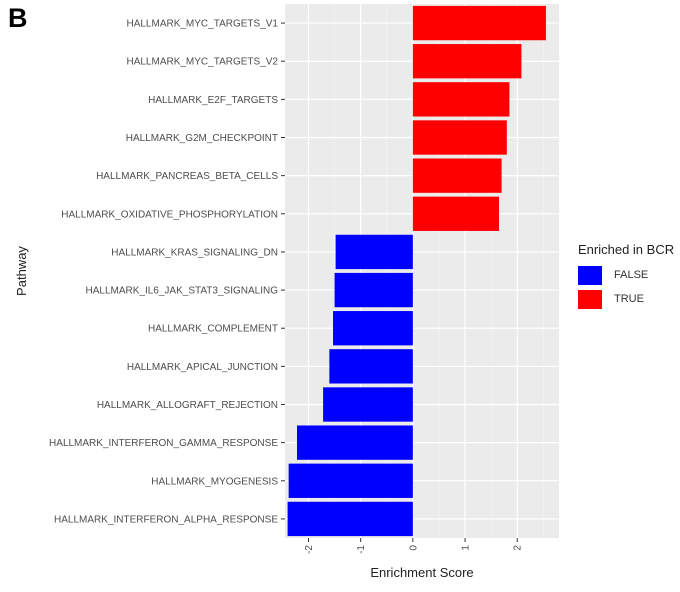 The width and height of the screenshot is (680, 592). What do you see at coordinates (361, 549) in the screenshot?
I see `x-tick-label: -1` at bounding box center [361, 549].